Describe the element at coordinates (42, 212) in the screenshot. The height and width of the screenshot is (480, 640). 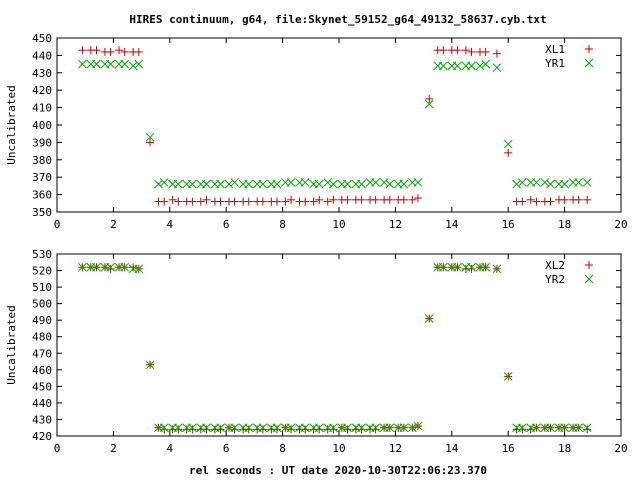
I see `y-tick-label: 350` at that location.